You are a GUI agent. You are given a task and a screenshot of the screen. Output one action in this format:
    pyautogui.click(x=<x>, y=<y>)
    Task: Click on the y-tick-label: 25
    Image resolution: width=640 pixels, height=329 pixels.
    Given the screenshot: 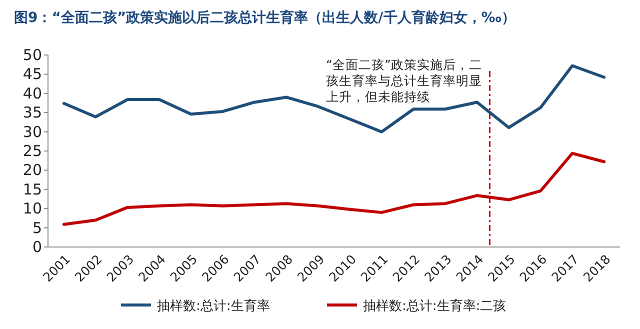 What is the action you would take?
    pyautogui.click(x=32, y=151)
    